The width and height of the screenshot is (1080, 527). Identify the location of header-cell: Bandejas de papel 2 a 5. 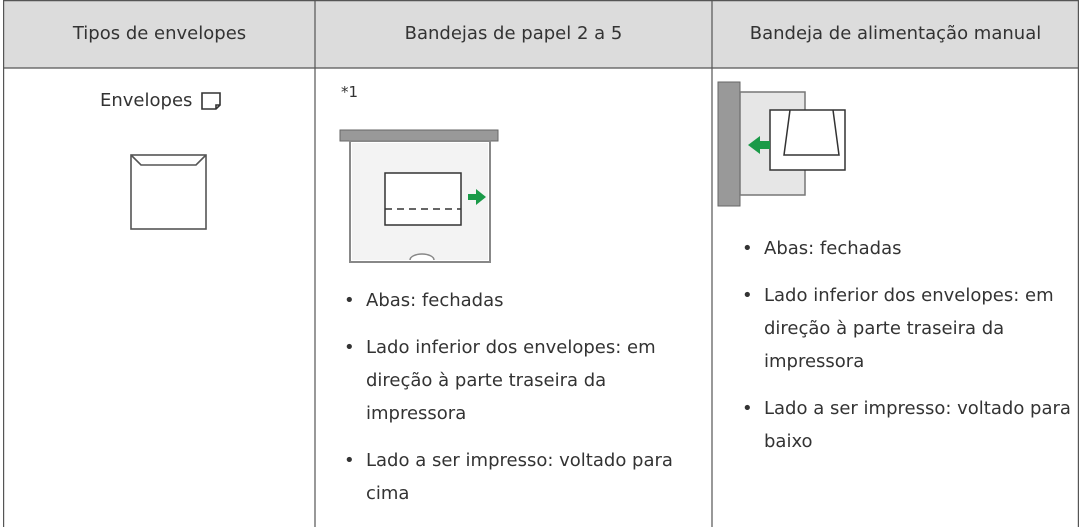
(513, 33).